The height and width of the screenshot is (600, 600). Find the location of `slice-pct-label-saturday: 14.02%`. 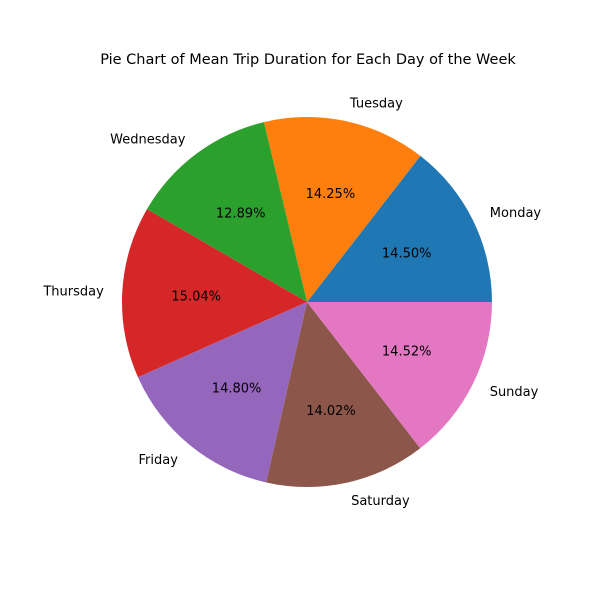

slice-pct-label-saturday: 14.02% is located at coordinates (331, 411).